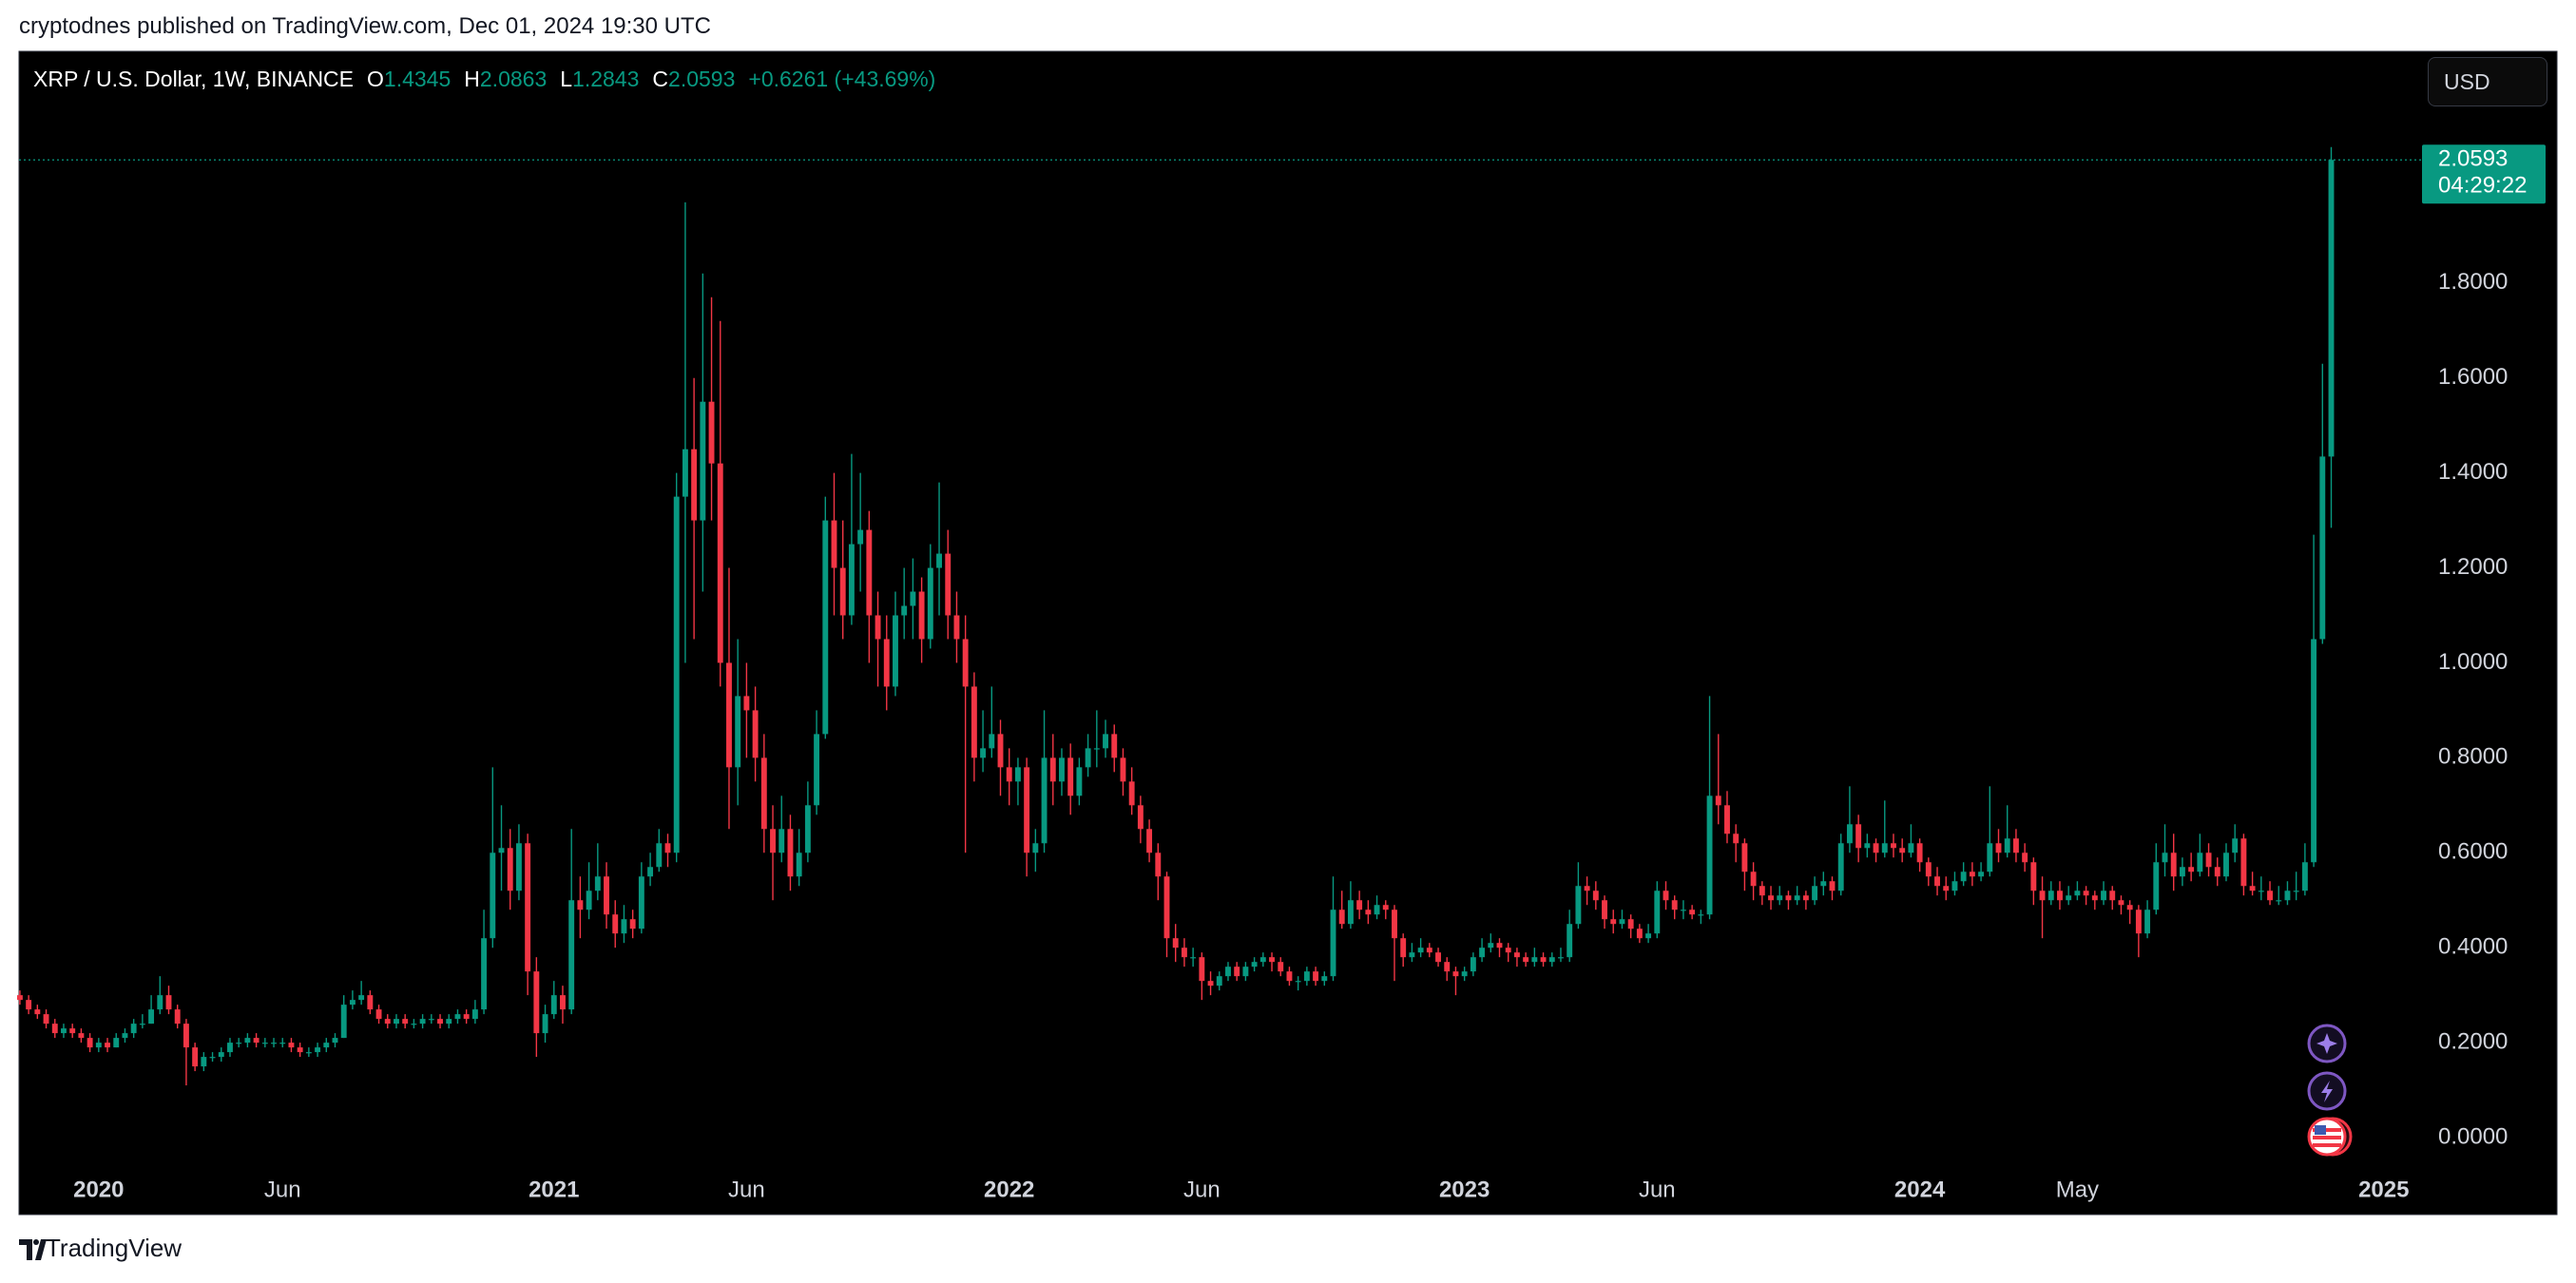 Image resolution: width=2576 pixels, height=1283 pixels. What do you see at coordinates (606, 79) in the screenshot?
I see `ohlc-value: 1.2843` at bounding box center [606, 79].